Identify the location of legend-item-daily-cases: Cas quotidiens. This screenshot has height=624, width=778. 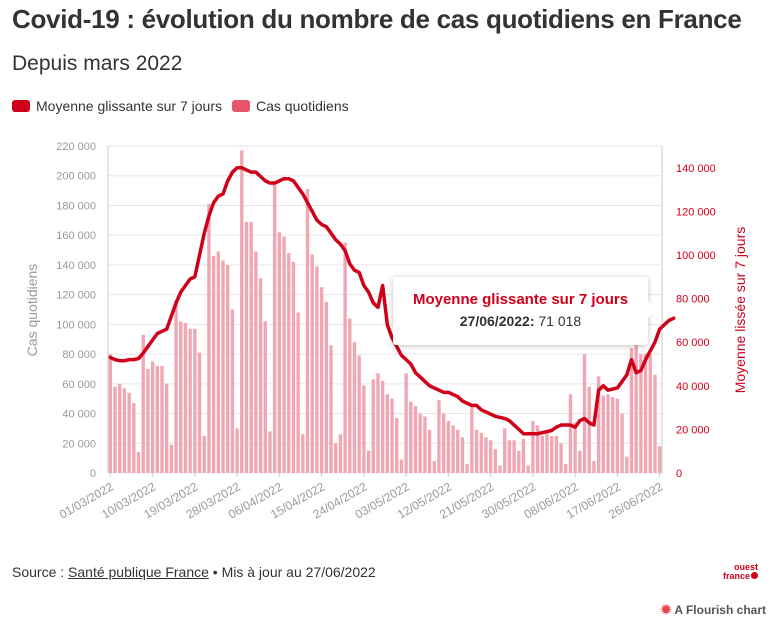
(290, 106).